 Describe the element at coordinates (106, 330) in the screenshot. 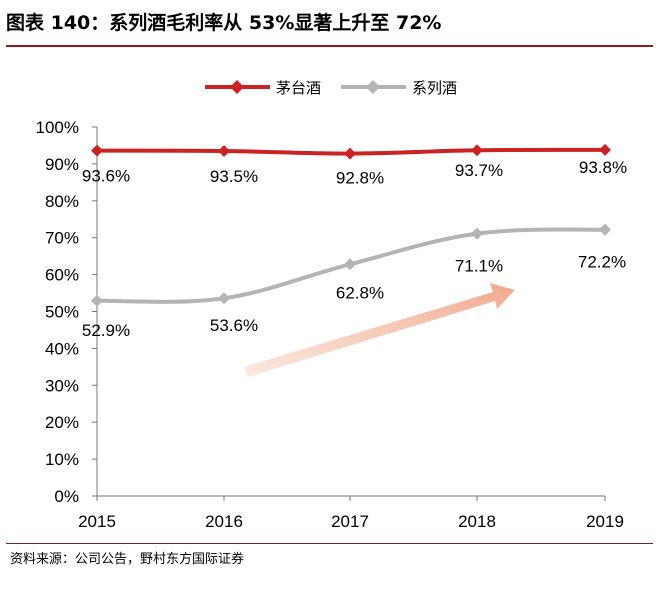

I see `data-label: 52.9%` at that location.